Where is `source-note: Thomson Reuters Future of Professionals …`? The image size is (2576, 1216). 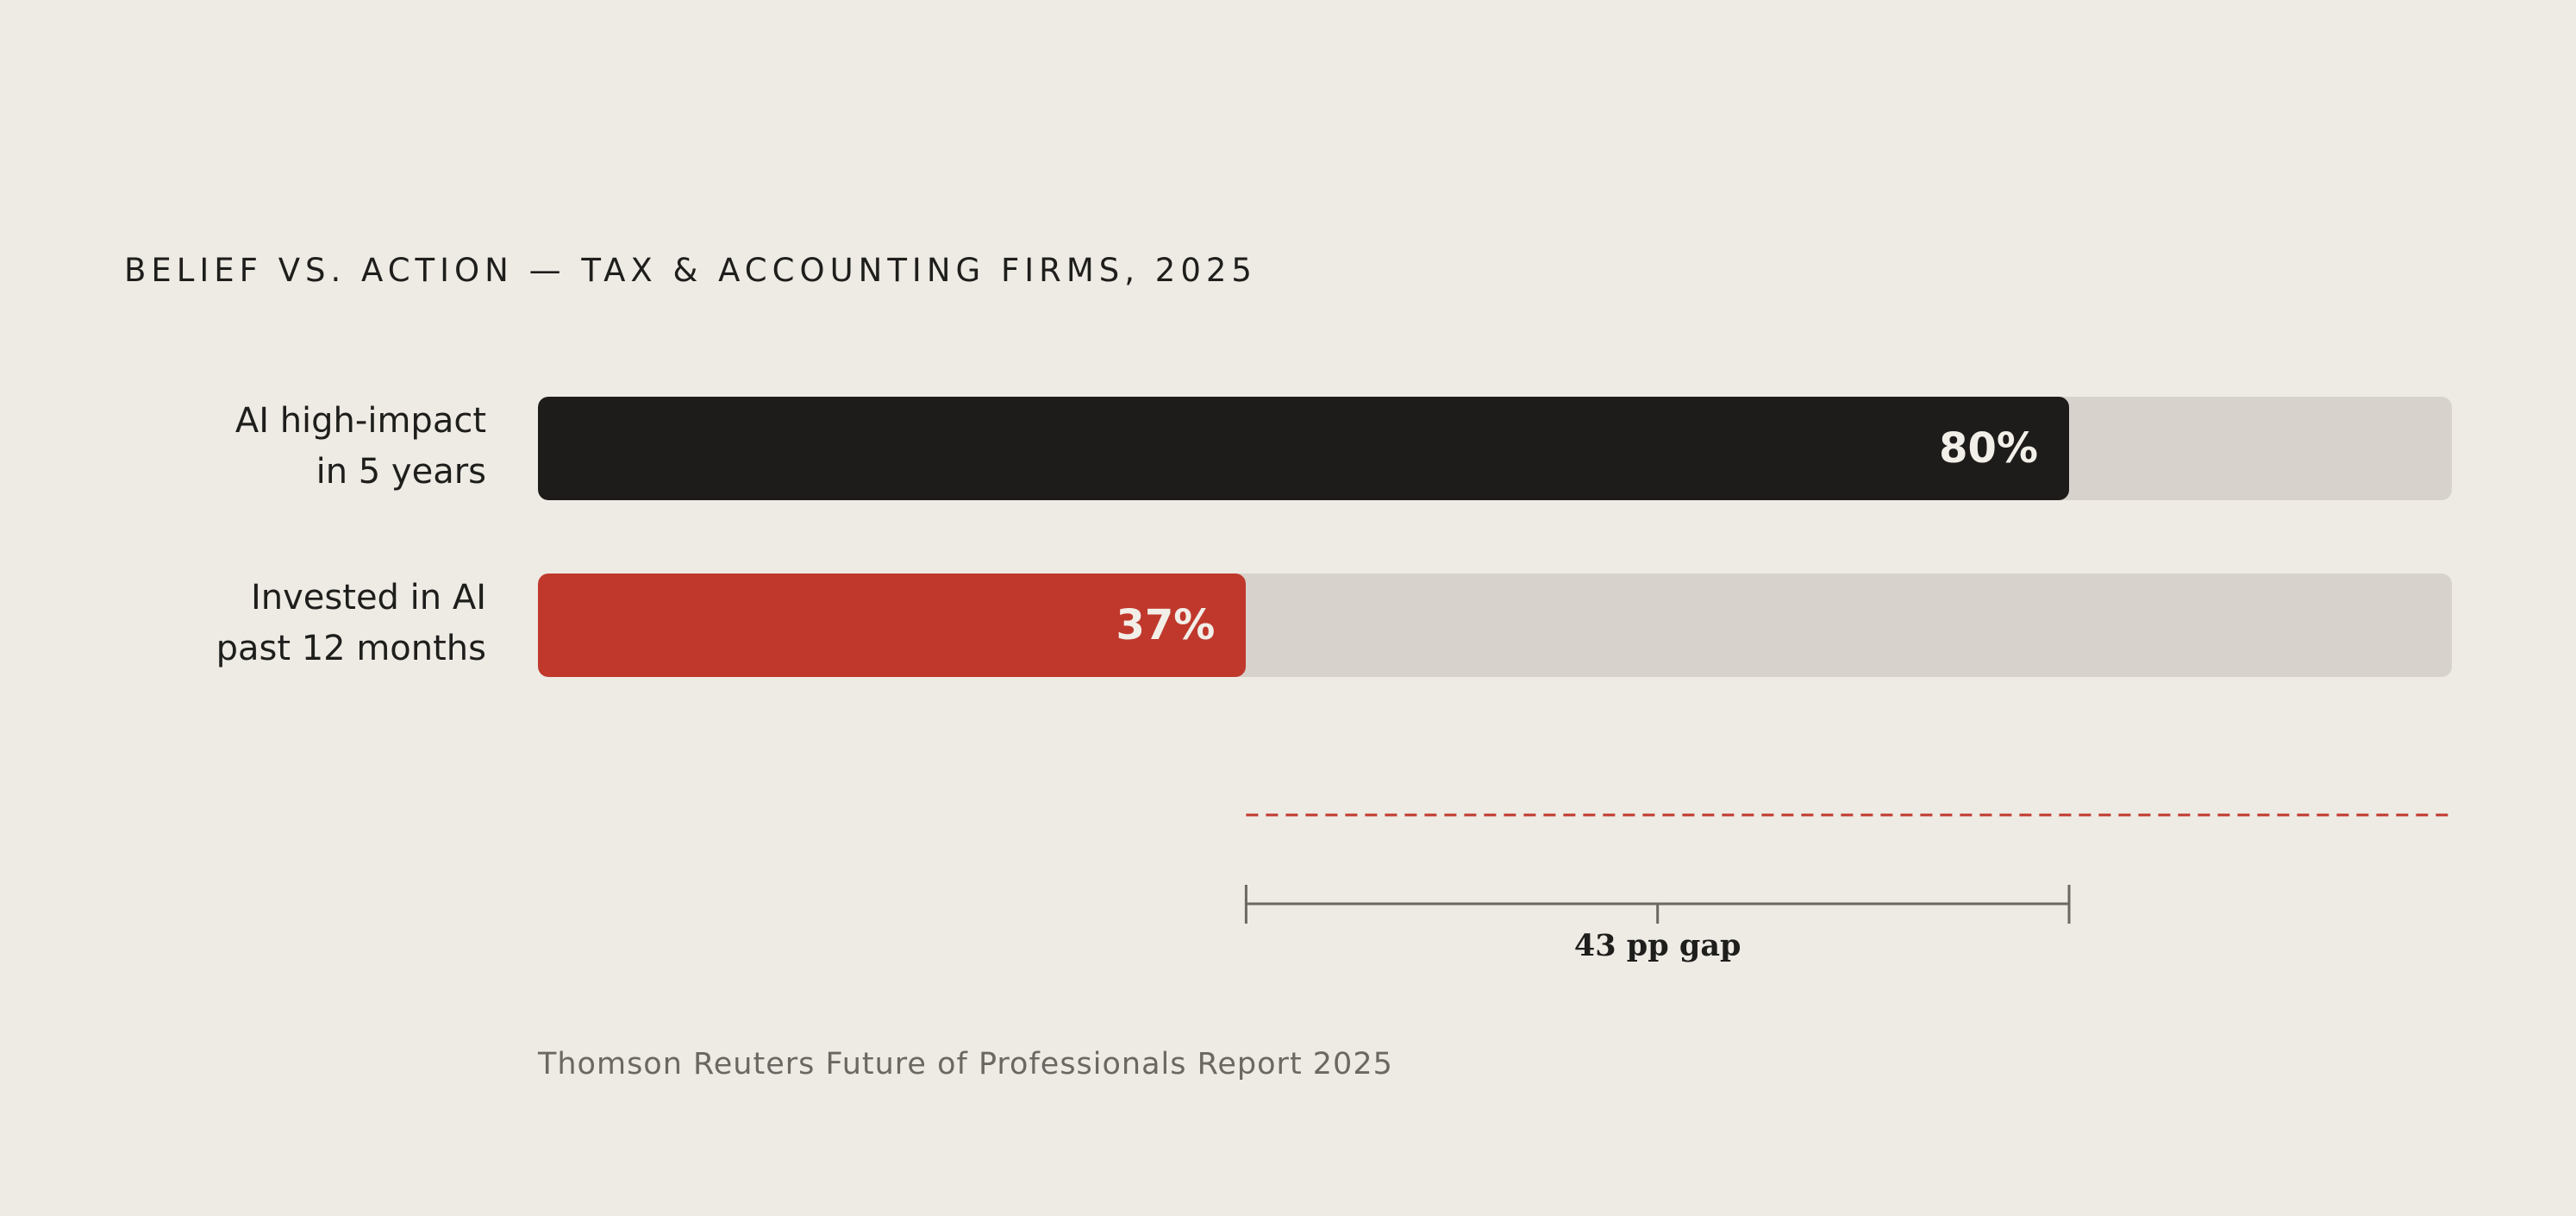 source-note: Thomson Reuters Future of Professionals … is located at coordinates (966, 1064).